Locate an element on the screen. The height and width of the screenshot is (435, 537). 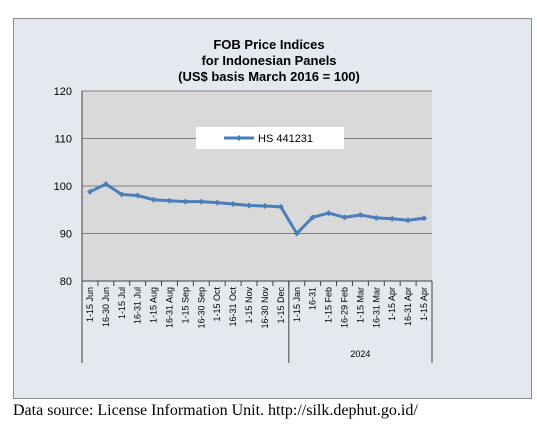
x-tick-label: 1-15 Mar is located at coordinates (360, 305).